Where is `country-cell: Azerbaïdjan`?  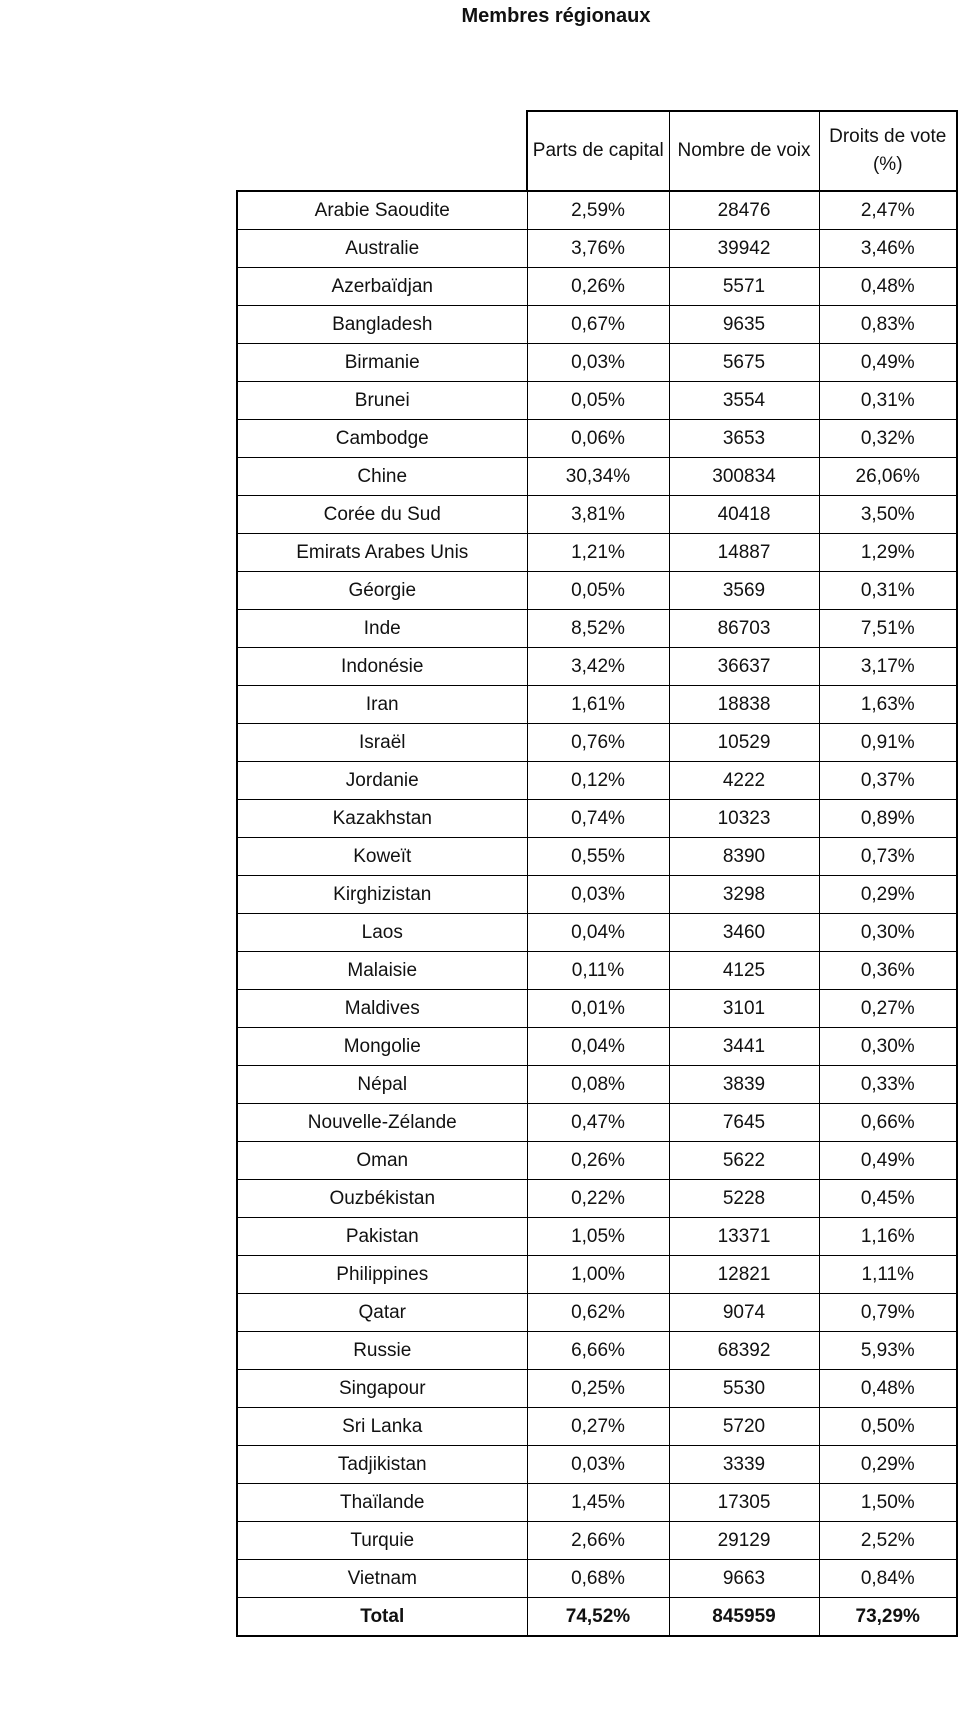
country-cell: Azerbaïdjan is located at coordinates (382, 286).